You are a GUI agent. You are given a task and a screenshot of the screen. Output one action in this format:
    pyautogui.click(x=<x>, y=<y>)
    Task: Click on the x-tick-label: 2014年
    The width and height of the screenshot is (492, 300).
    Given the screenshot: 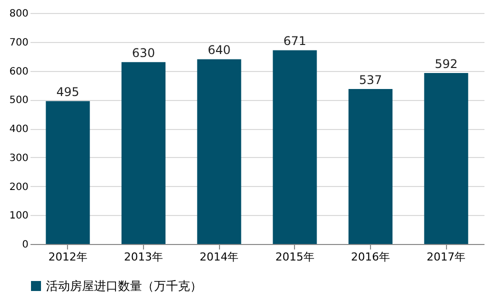 What is the action you would take?
    pyautogui.click(x=219, y=257)
    